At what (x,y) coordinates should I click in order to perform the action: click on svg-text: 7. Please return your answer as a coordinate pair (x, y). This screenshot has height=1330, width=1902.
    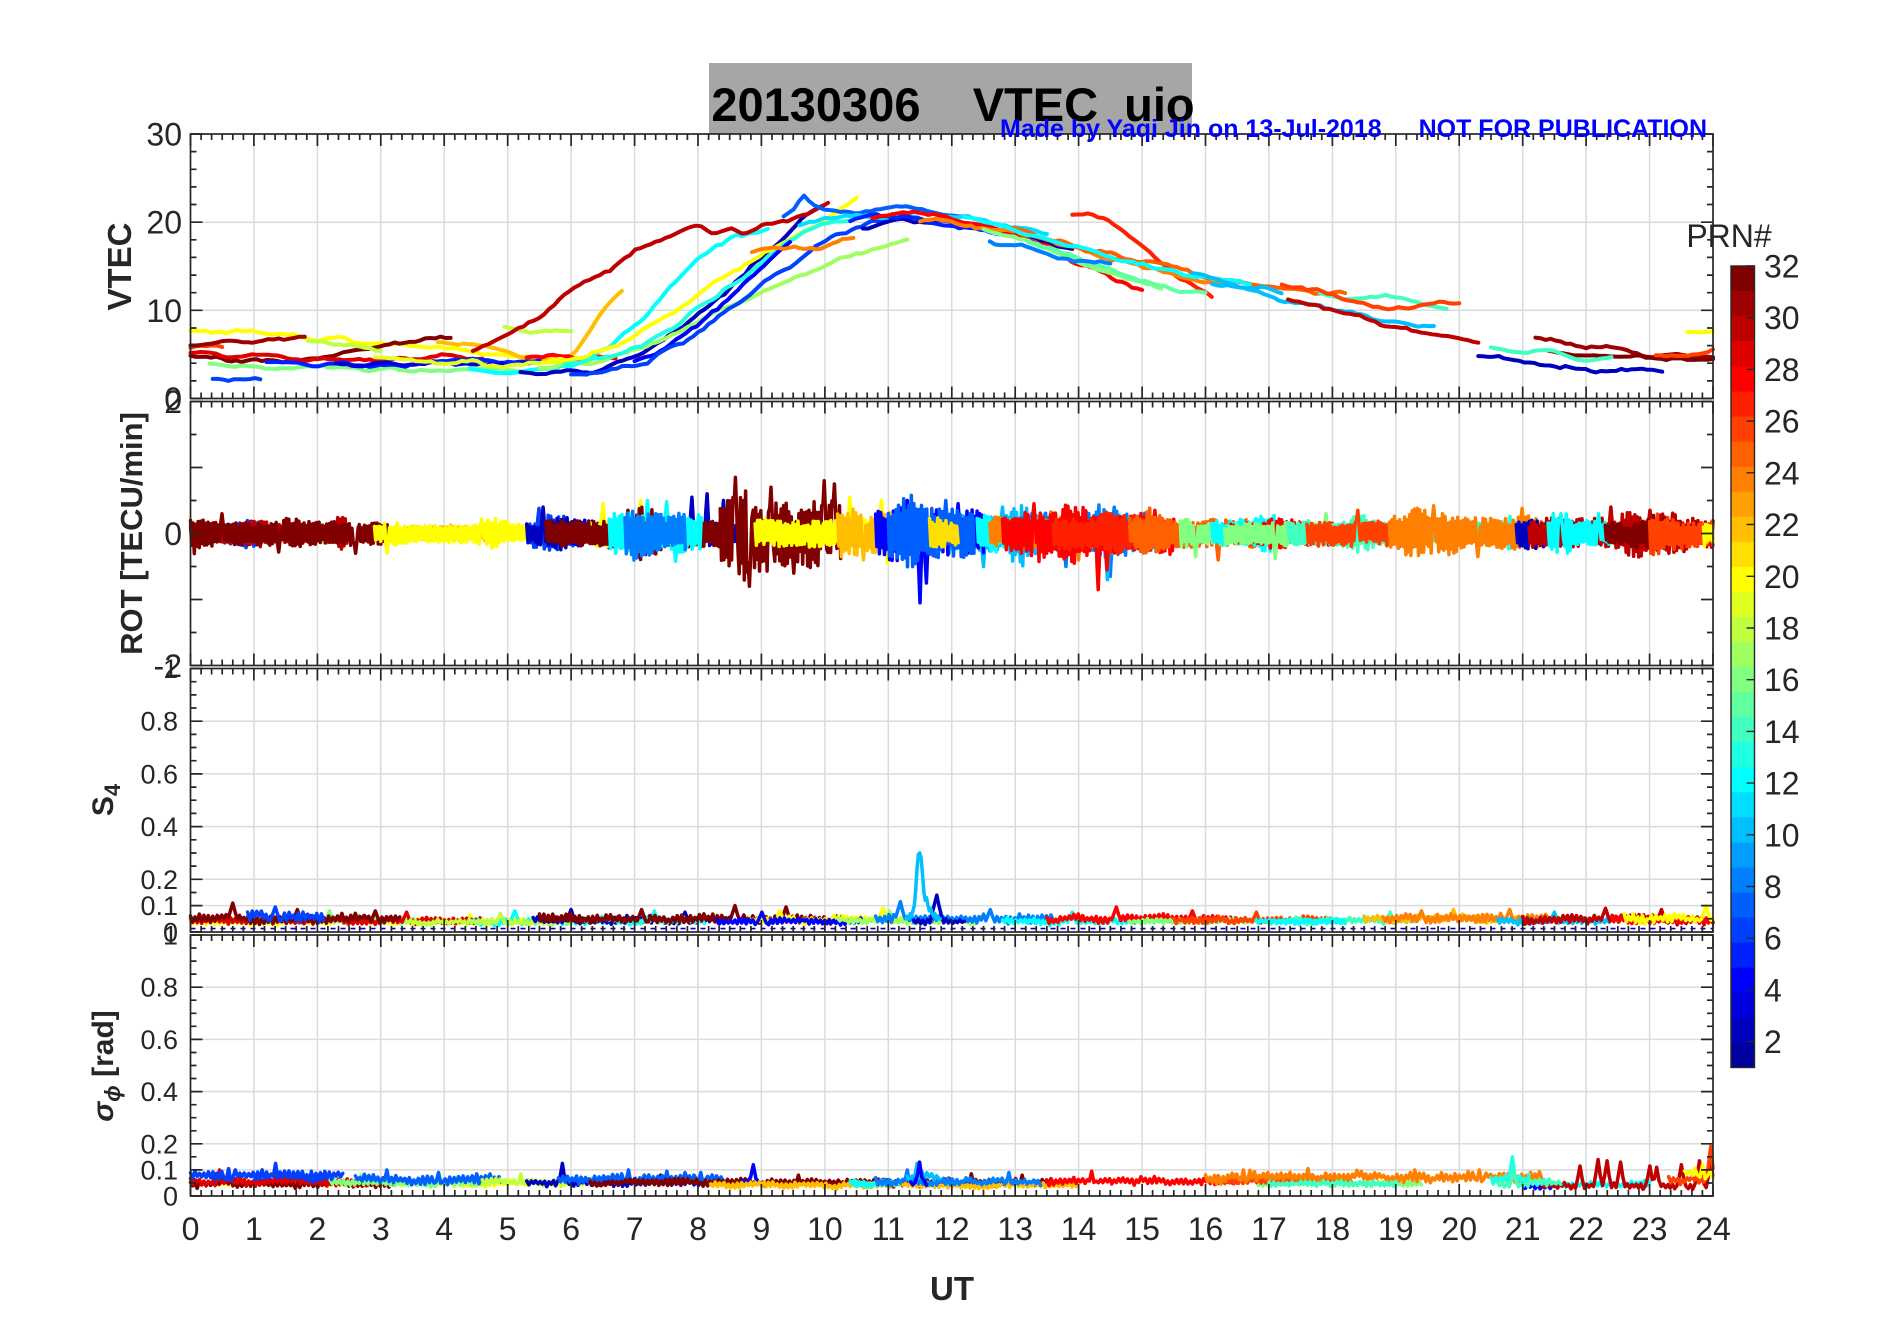
    Looking at the image, I should click on (635, 1229).